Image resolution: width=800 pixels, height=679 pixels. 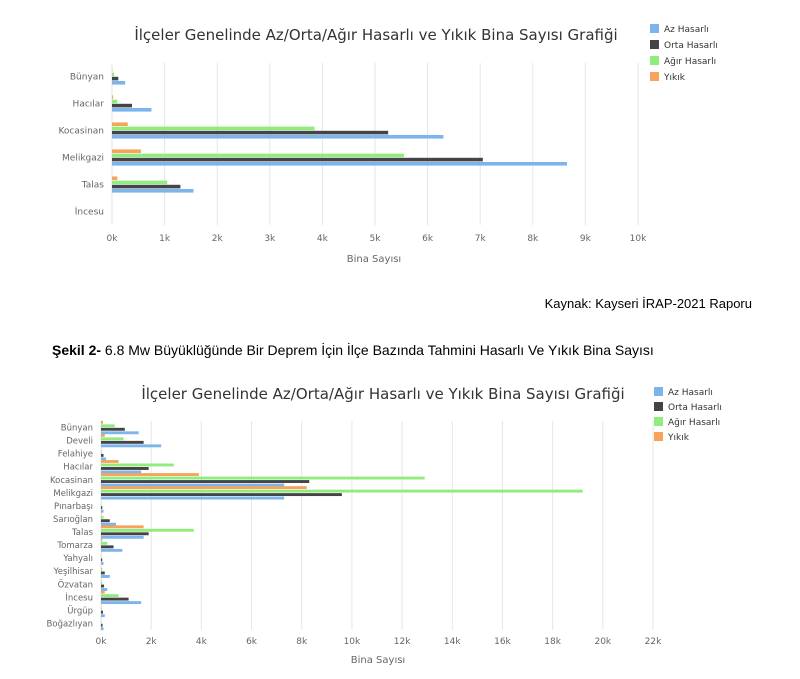 I want to click on chart-2-bar-pinarbasi-az-hasarli, so click(x=102, y=511).